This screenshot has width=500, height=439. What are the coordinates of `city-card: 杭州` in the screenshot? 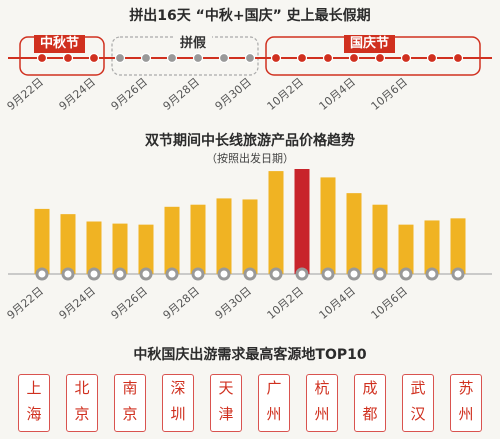 It's located at (322, 403).